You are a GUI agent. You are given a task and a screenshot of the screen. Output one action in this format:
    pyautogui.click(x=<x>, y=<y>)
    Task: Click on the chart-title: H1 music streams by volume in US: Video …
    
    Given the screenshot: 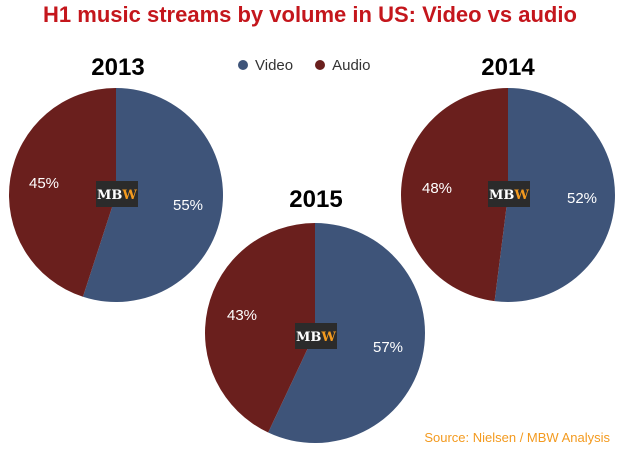 What is the action you would take?
    pyautogui.click(x=310, y=14)
    